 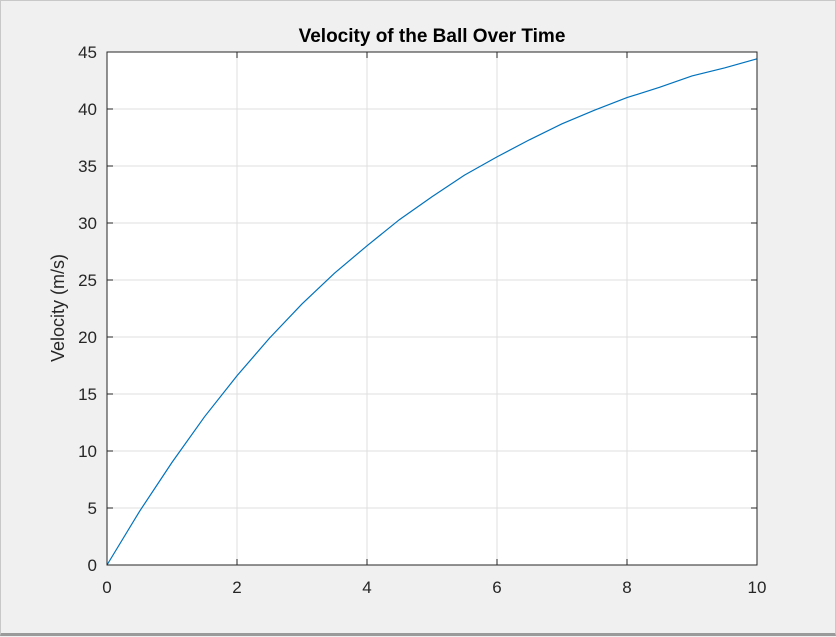 I want to click on y-tick-label: 40, so click(x=87, y=109).